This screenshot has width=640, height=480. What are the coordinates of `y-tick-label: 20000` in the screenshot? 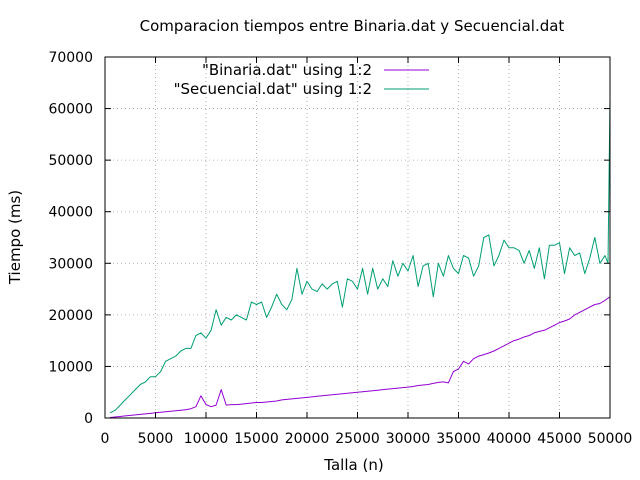 It's located at (70, 316).